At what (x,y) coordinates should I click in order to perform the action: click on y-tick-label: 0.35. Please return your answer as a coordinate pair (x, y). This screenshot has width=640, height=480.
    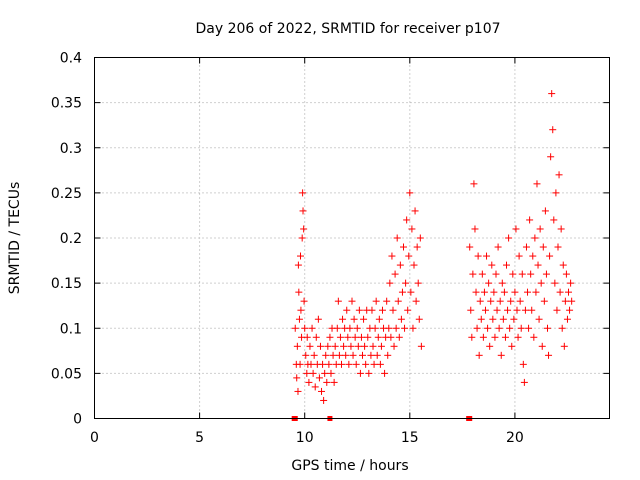
    Looking at the image, I should click on (66, 104).